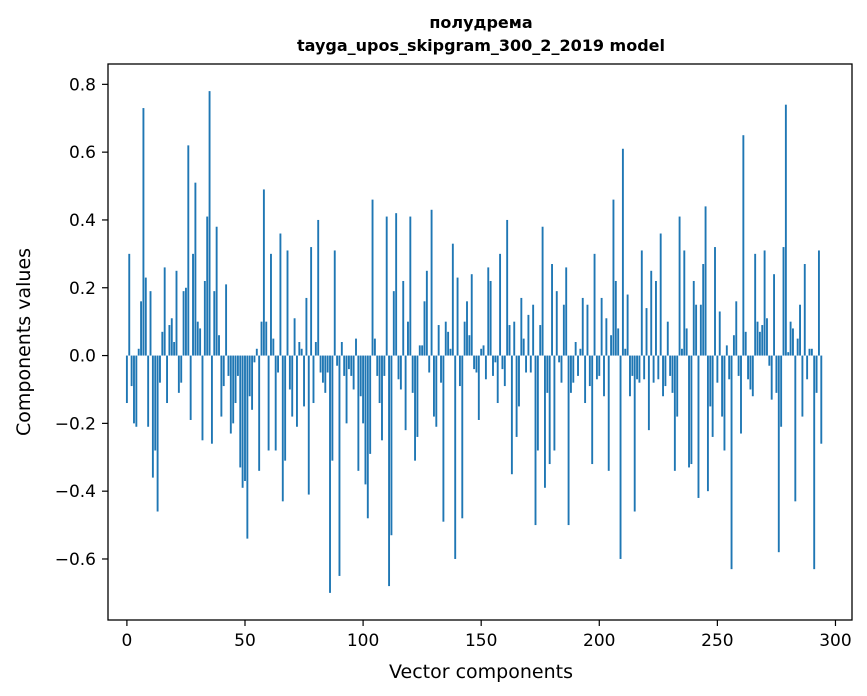  Describe the element at coordinates (75, 560) in the screenshot. I see `y-tick-label: −0.6` at that location.